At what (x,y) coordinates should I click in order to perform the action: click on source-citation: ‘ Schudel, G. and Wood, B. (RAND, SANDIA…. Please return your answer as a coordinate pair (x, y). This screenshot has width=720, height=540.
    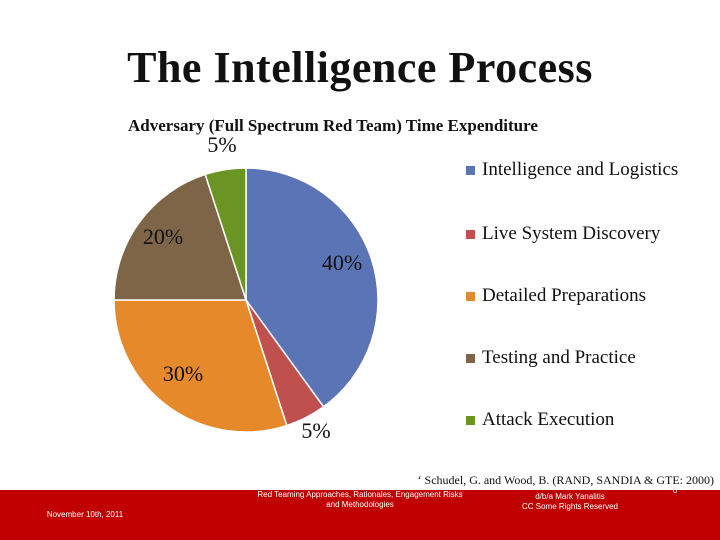
    Looking at the image, I should click on (565, 480).